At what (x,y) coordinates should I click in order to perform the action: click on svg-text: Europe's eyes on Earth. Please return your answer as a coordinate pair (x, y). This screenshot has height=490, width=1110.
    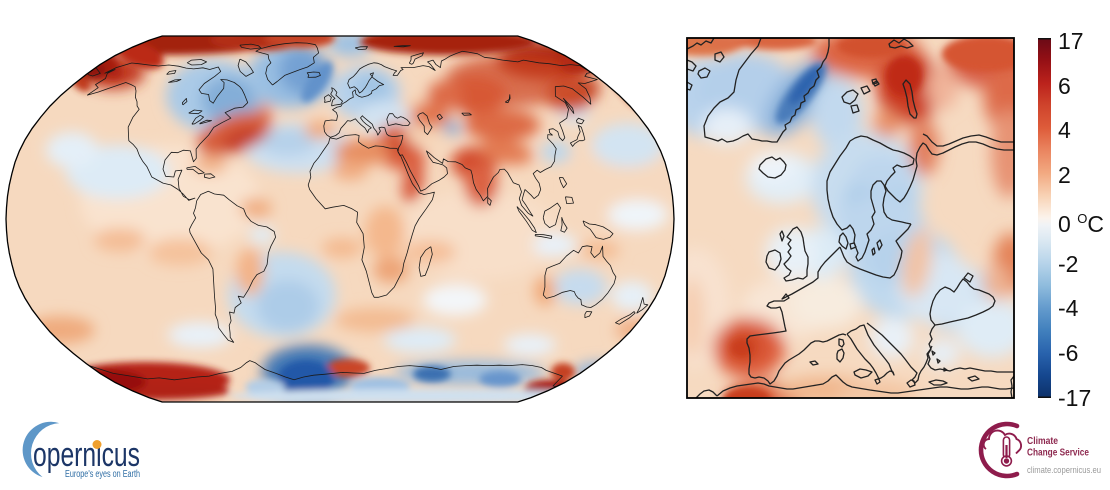
    Looking at the image, I should click on (102, 474).